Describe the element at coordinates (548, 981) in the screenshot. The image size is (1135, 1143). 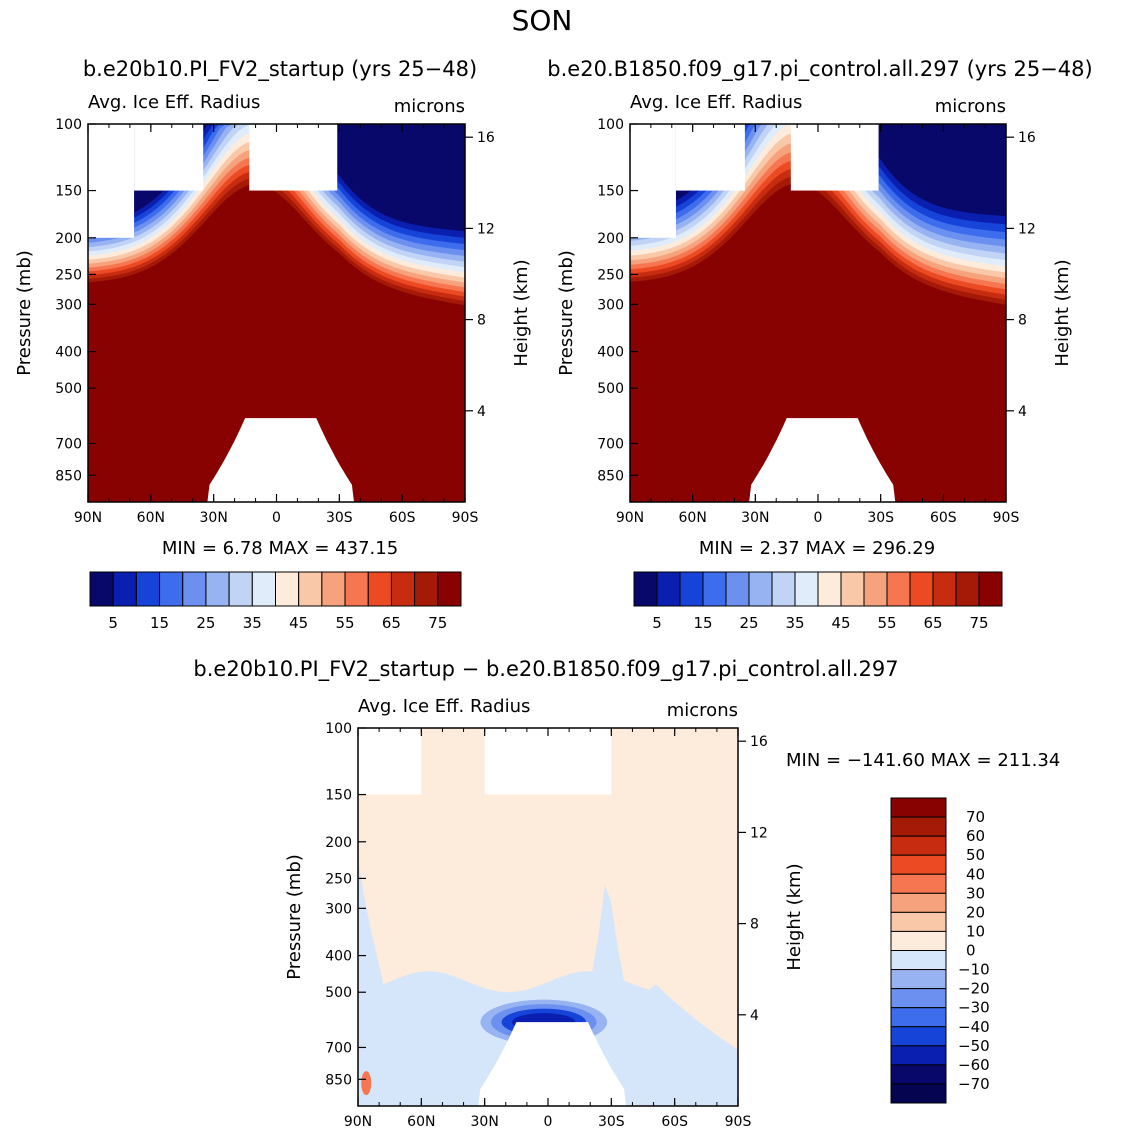
I see `field-band` at that location.